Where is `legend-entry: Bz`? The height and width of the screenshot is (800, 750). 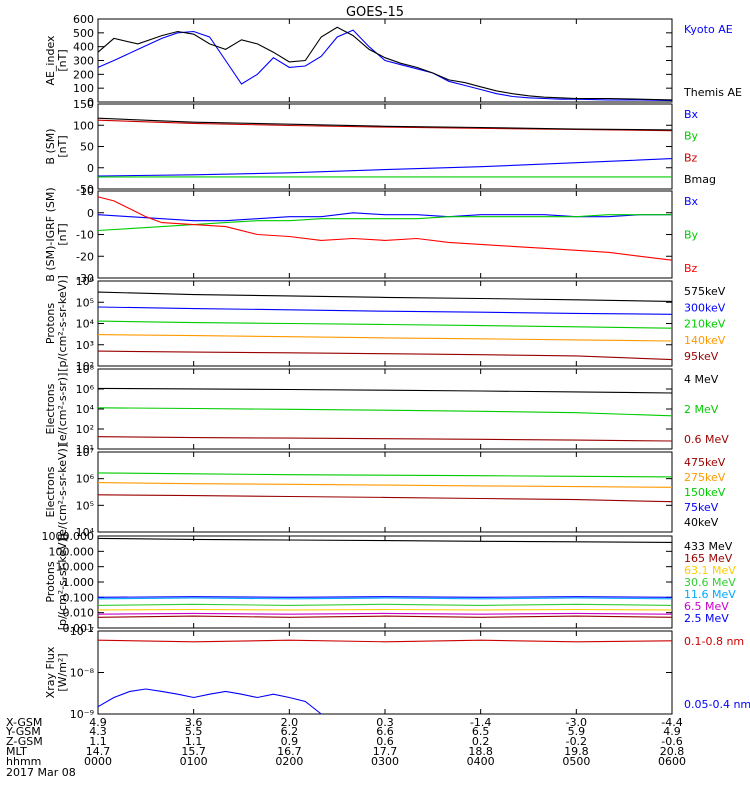 legend-entry: Bz is located at coordinates (691, 157).